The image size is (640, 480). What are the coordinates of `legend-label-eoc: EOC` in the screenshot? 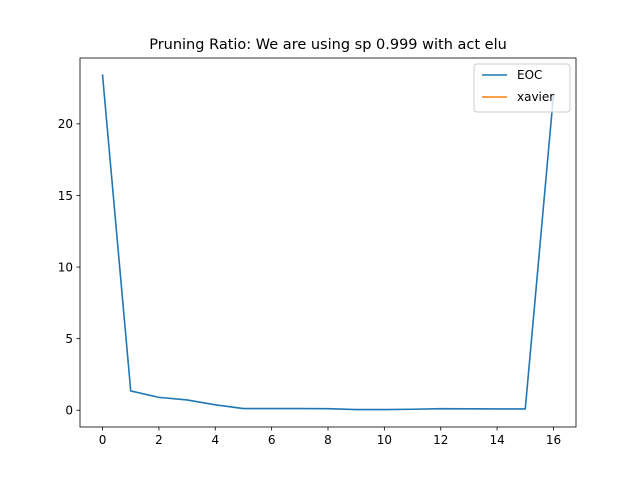 It's located at (529, 75).